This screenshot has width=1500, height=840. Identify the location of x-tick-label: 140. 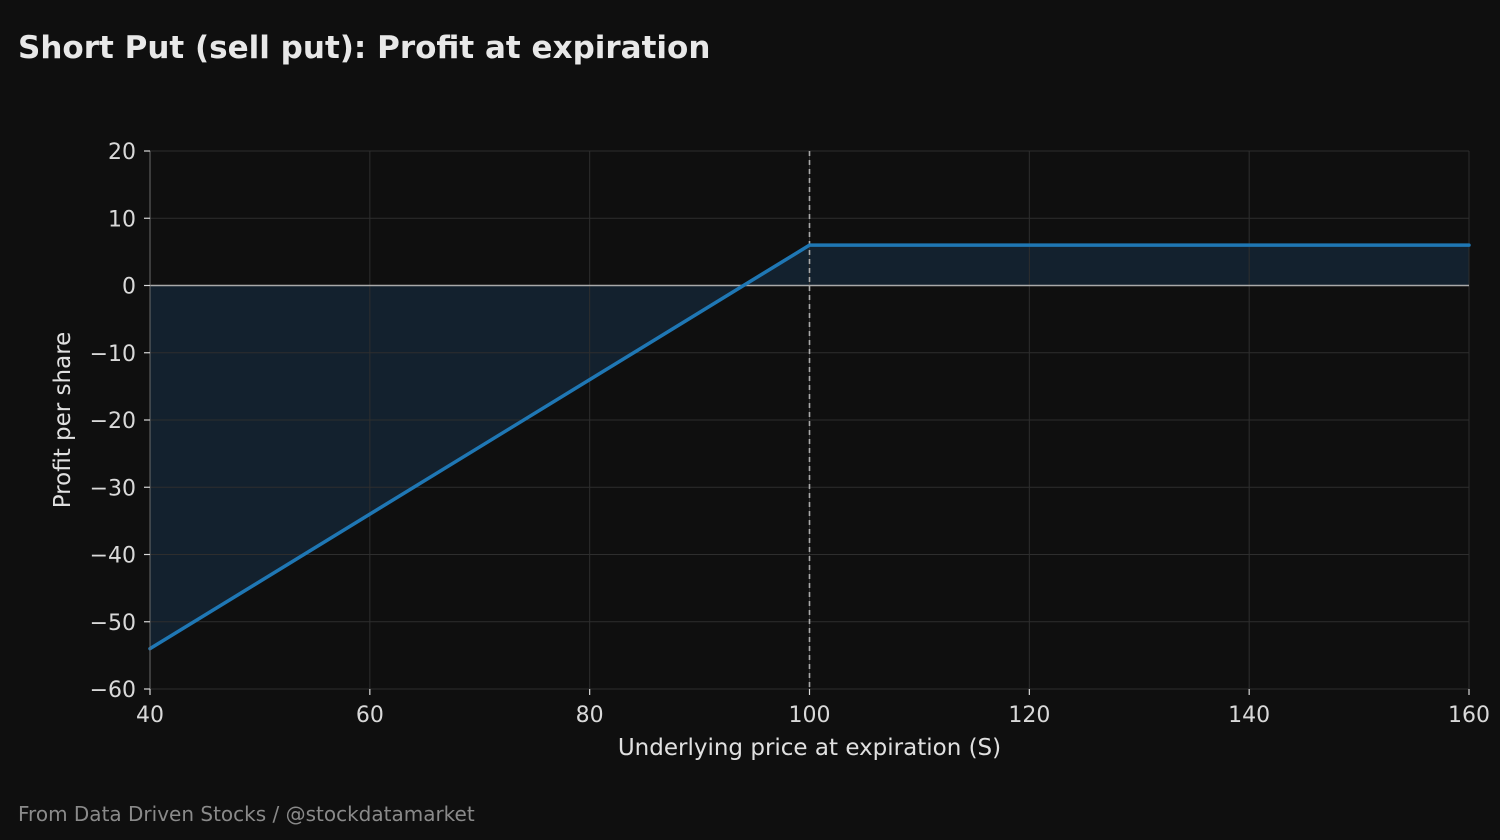
(1249, 715).